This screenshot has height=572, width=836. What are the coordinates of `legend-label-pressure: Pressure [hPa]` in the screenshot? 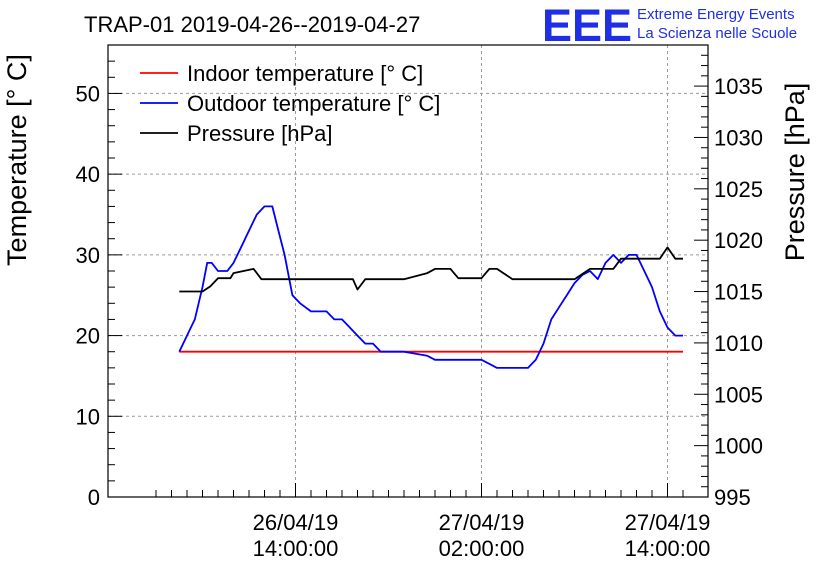 It's located at (260, 133).